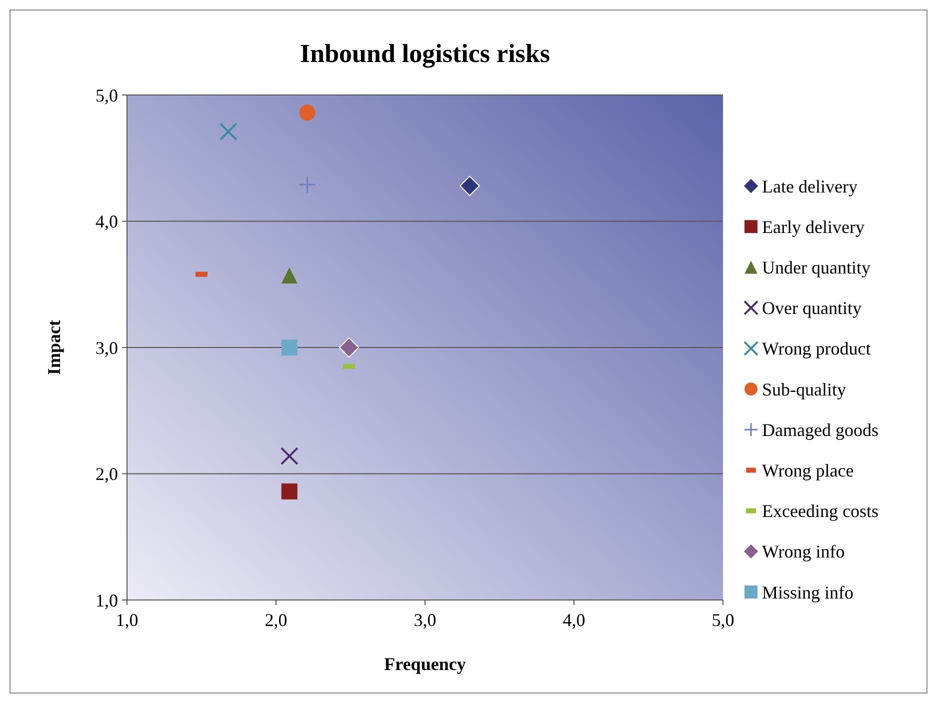 This screenshot has height=703, width=937. What do you see at coordinates (425, 664) in the screenshot?
I see `x-axis-title: Frequency` at bounding box center [425, 664].